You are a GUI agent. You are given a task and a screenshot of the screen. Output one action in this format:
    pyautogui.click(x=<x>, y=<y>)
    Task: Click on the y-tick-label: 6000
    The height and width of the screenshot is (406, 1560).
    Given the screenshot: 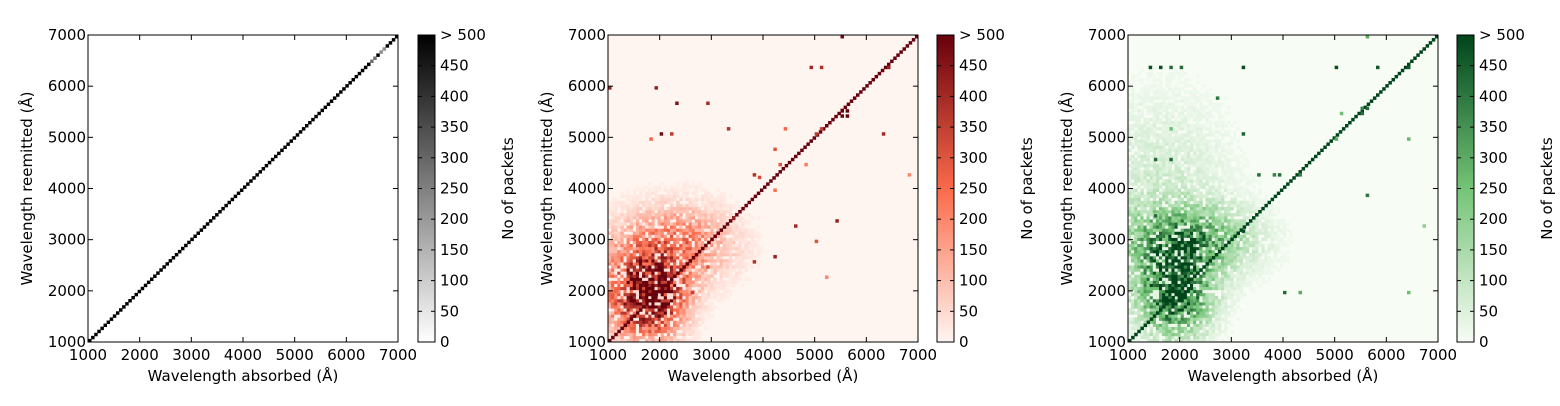 What is the action you would take?
    pyautogui.click(x=67, y=86)
    